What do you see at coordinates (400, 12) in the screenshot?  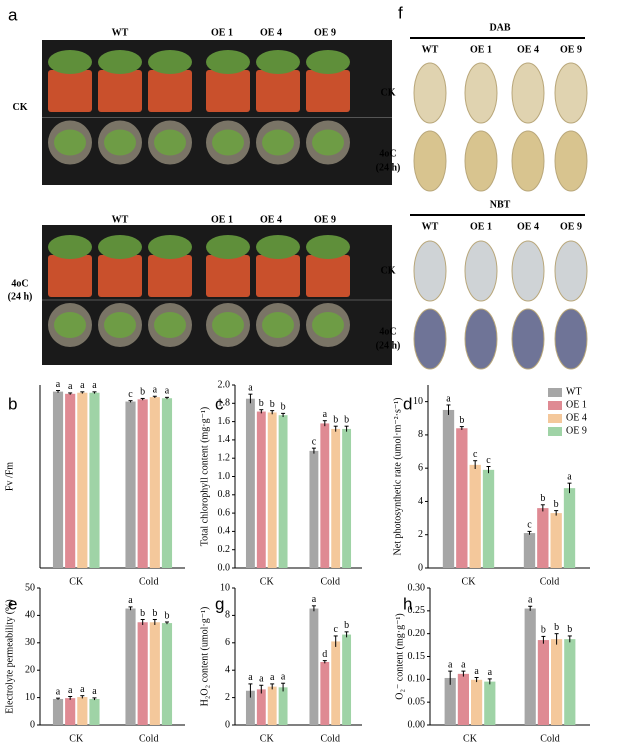 I see `panel-label: f` at bounding box center [400, 12].